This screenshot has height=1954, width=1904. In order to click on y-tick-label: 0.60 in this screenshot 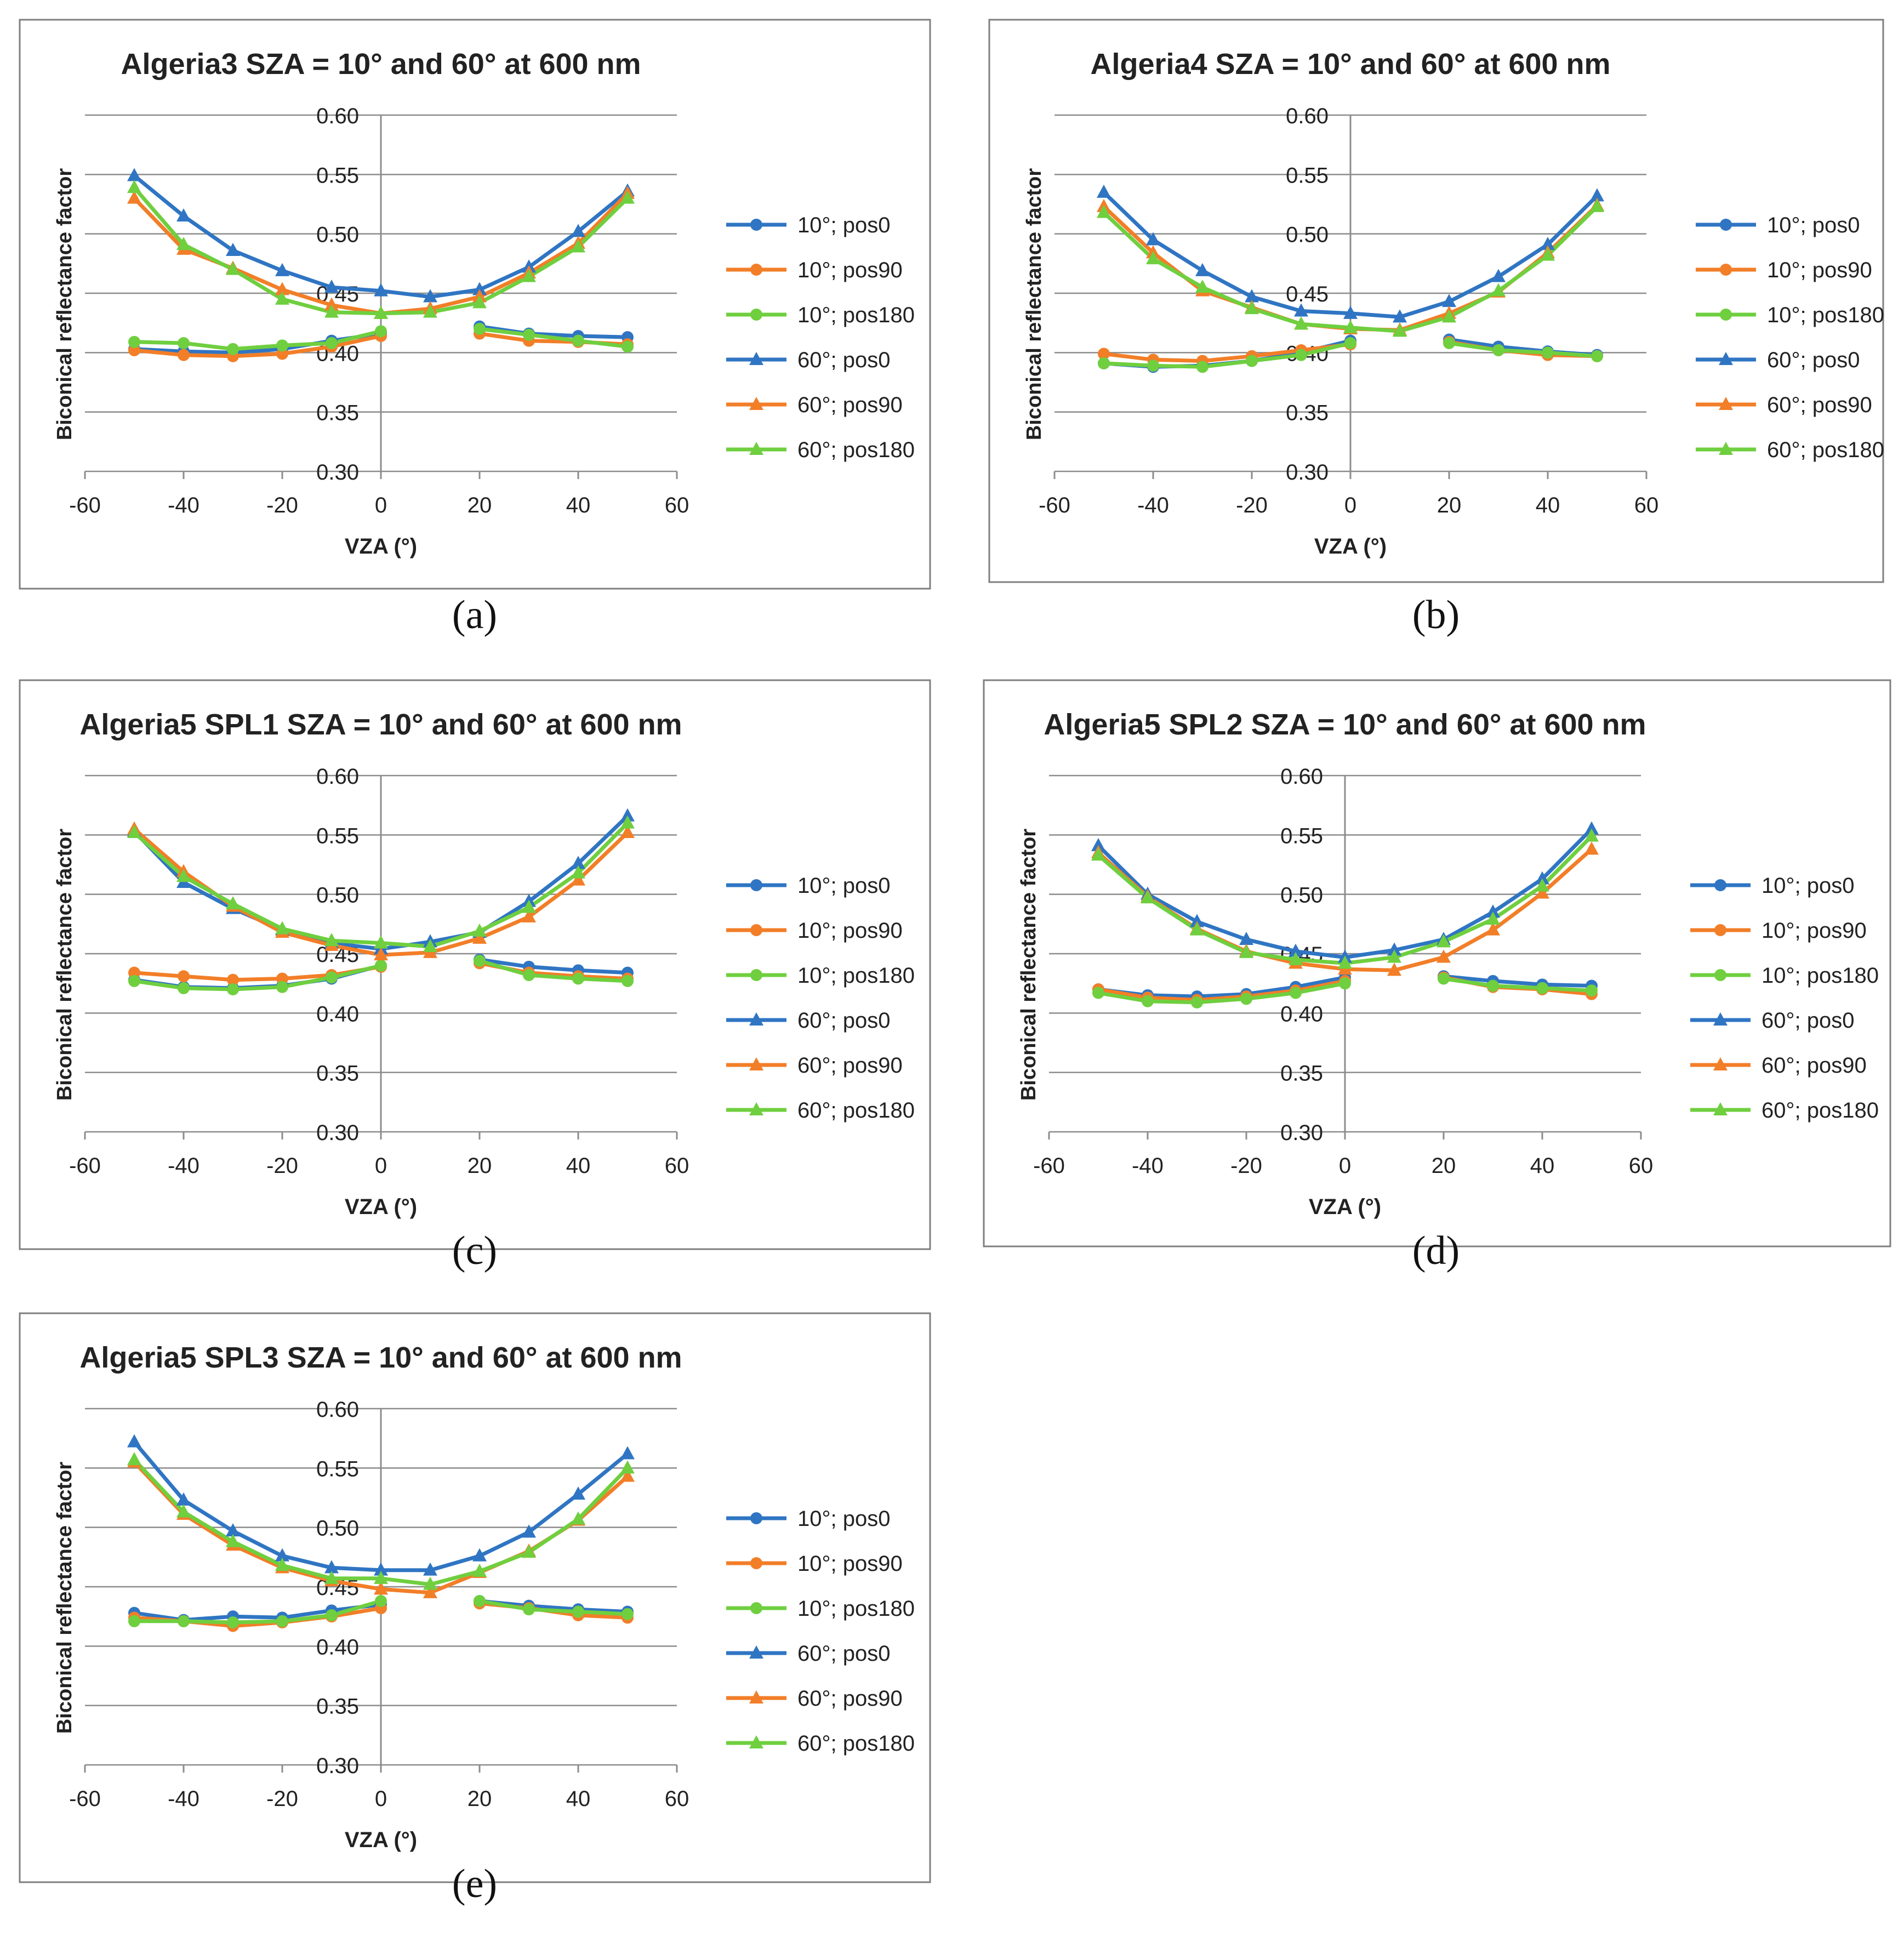, I will do `click(1307, 116)`.